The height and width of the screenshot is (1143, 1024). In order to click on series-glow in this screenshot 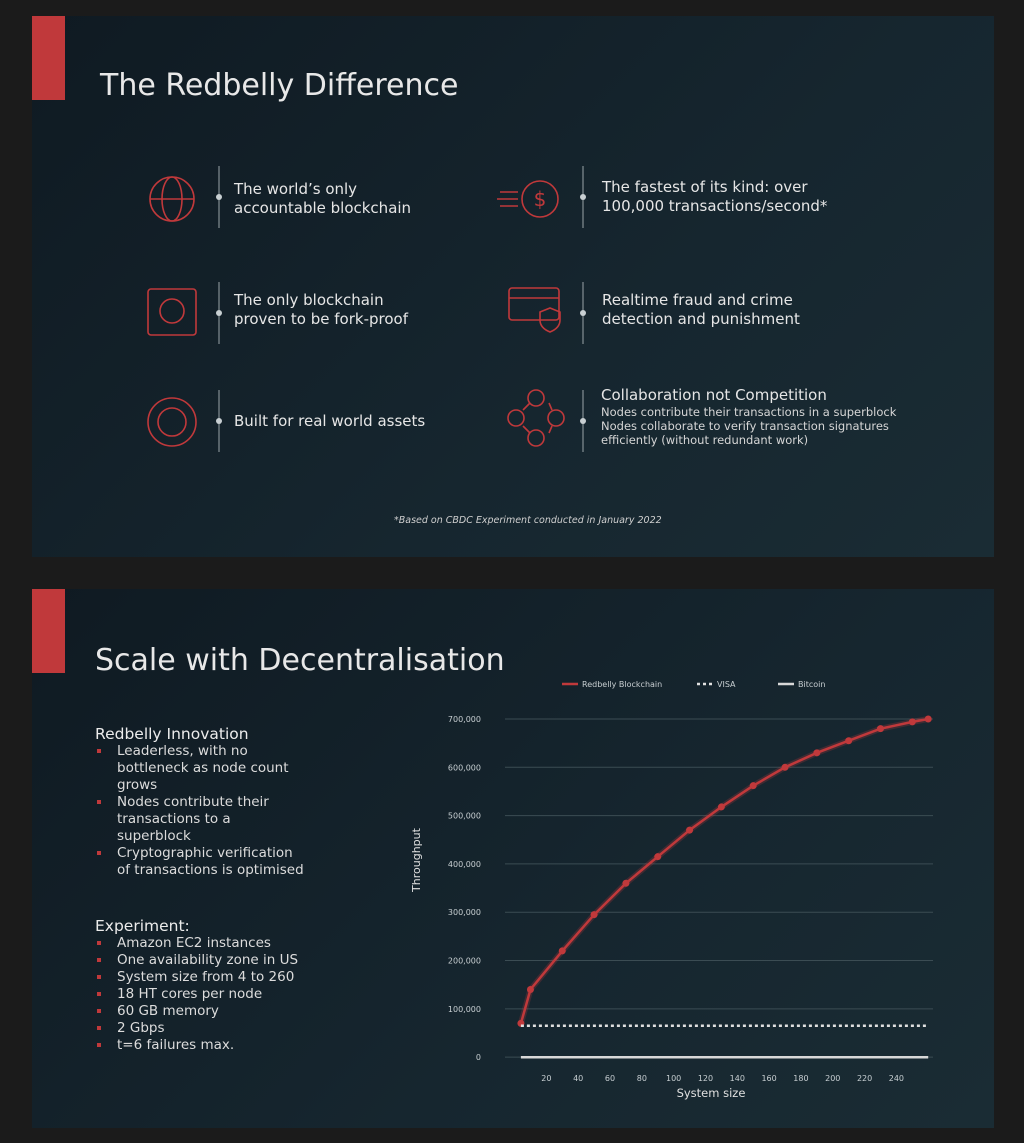, I will do `click(723, 870)`.